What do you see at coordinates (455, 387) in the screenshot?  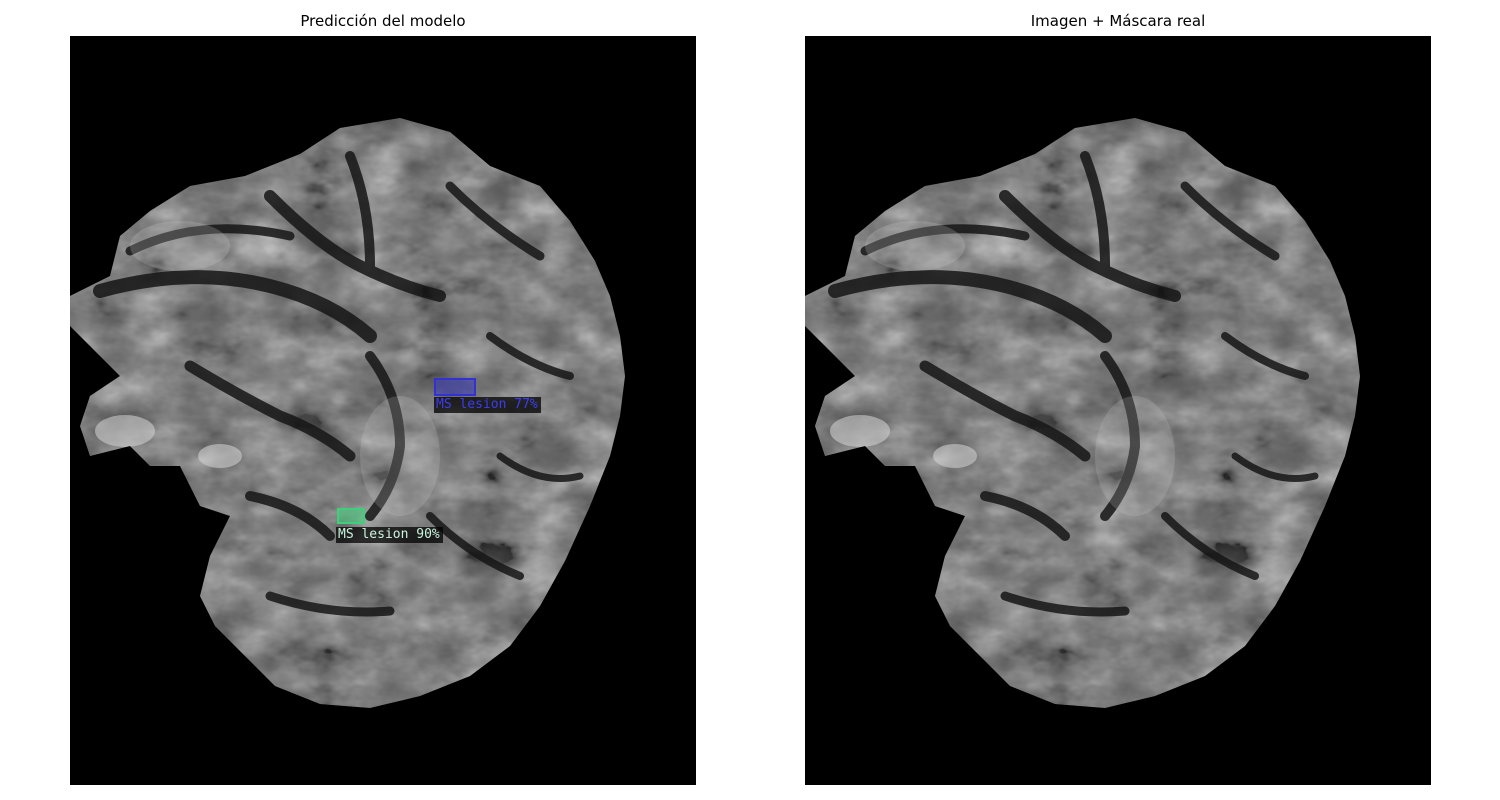 I see `detection-box-blue` at bounding box center [455, 387].